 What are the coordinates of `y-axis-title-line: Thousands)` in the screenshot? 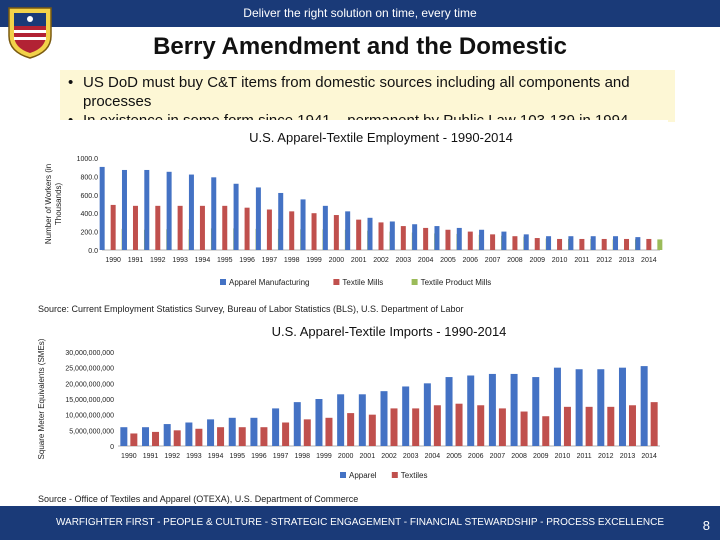 It's located at (58, 204).